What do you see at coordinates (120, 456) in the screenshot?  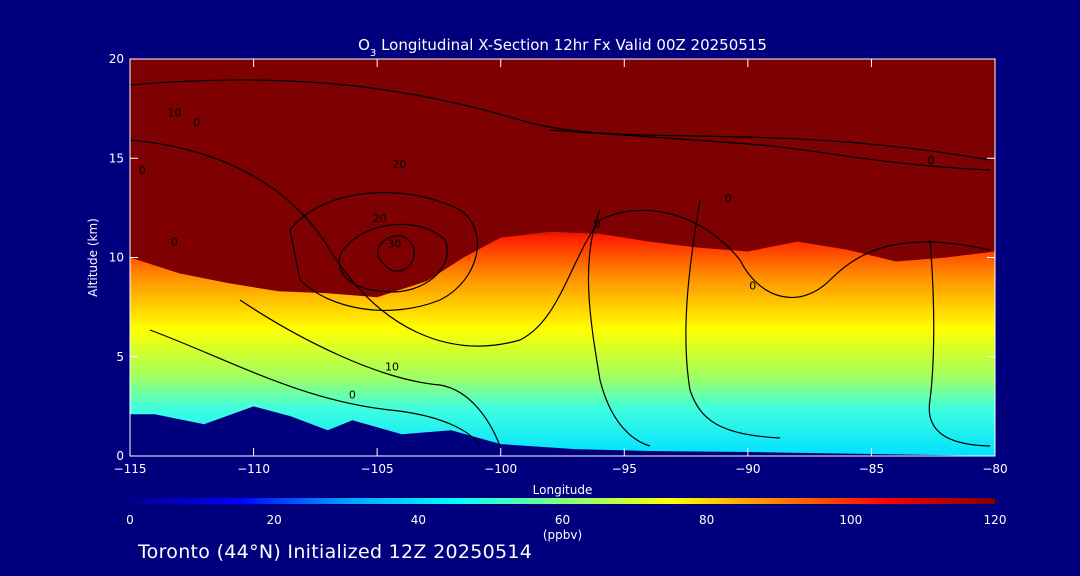 I see `y-tick-label: 0` at bounding box center [120, 456].